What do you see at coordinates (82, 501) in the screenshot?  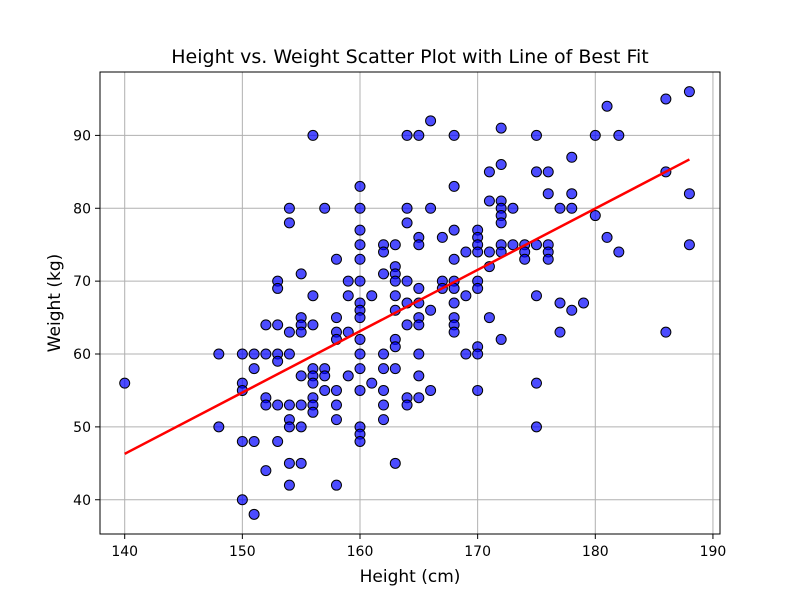 I see `y-tick-label: 40` at bounding box center [82, 501].